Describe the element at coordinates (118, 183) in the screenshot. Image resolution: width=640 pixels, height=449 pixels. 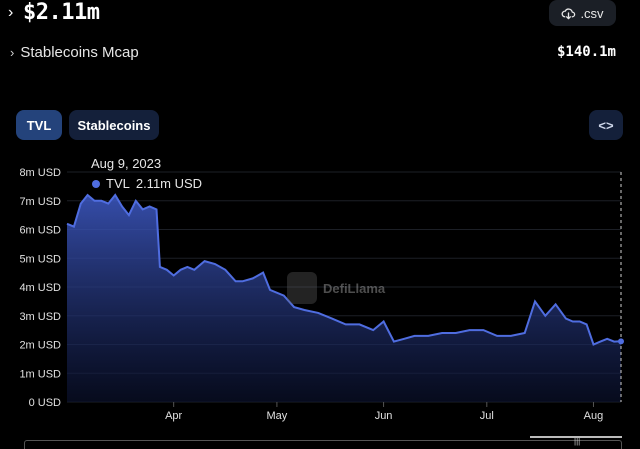
I see `tooltip-series-name: TVL` at that location.